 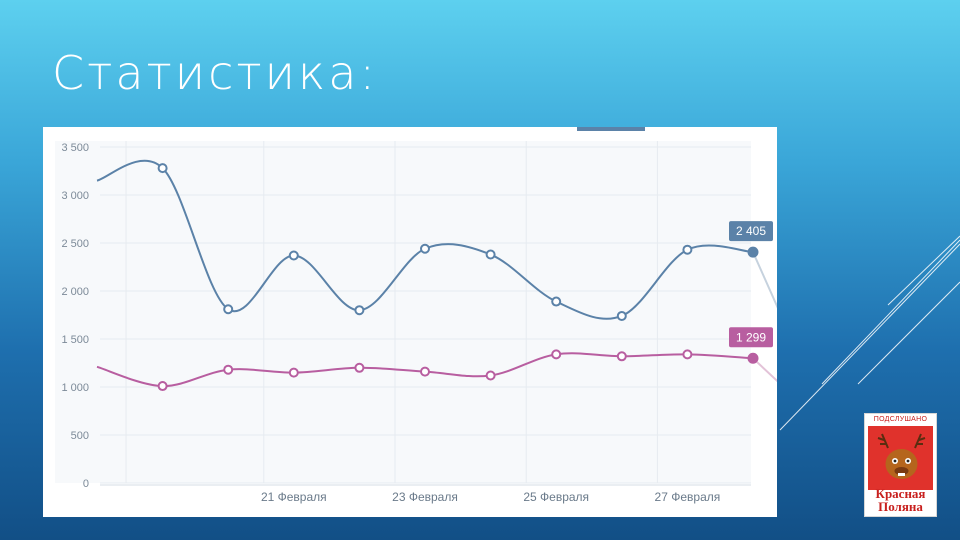 What do you see at coordinates (425, 497) in the screenshot?
I see `x-tick-label: 23 Февраля` at bounding box center [425, 497].